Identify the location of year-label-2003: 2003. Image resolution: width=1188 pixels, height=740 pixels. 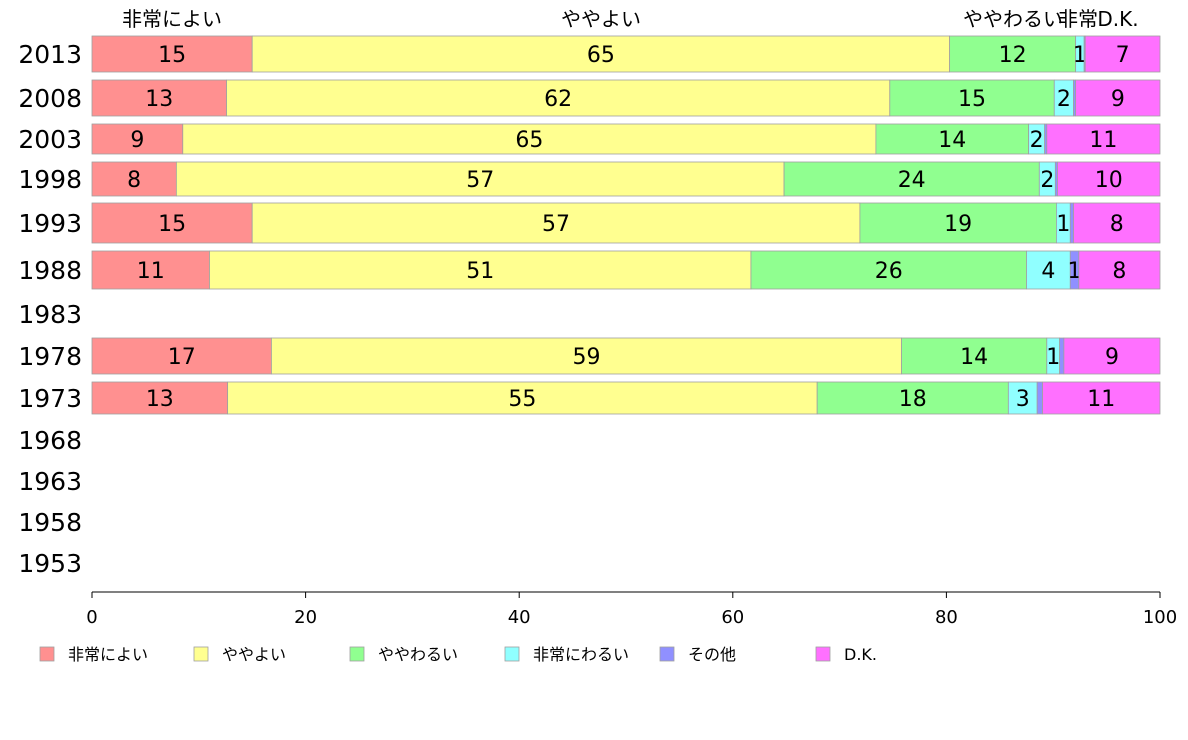
(50, 139).